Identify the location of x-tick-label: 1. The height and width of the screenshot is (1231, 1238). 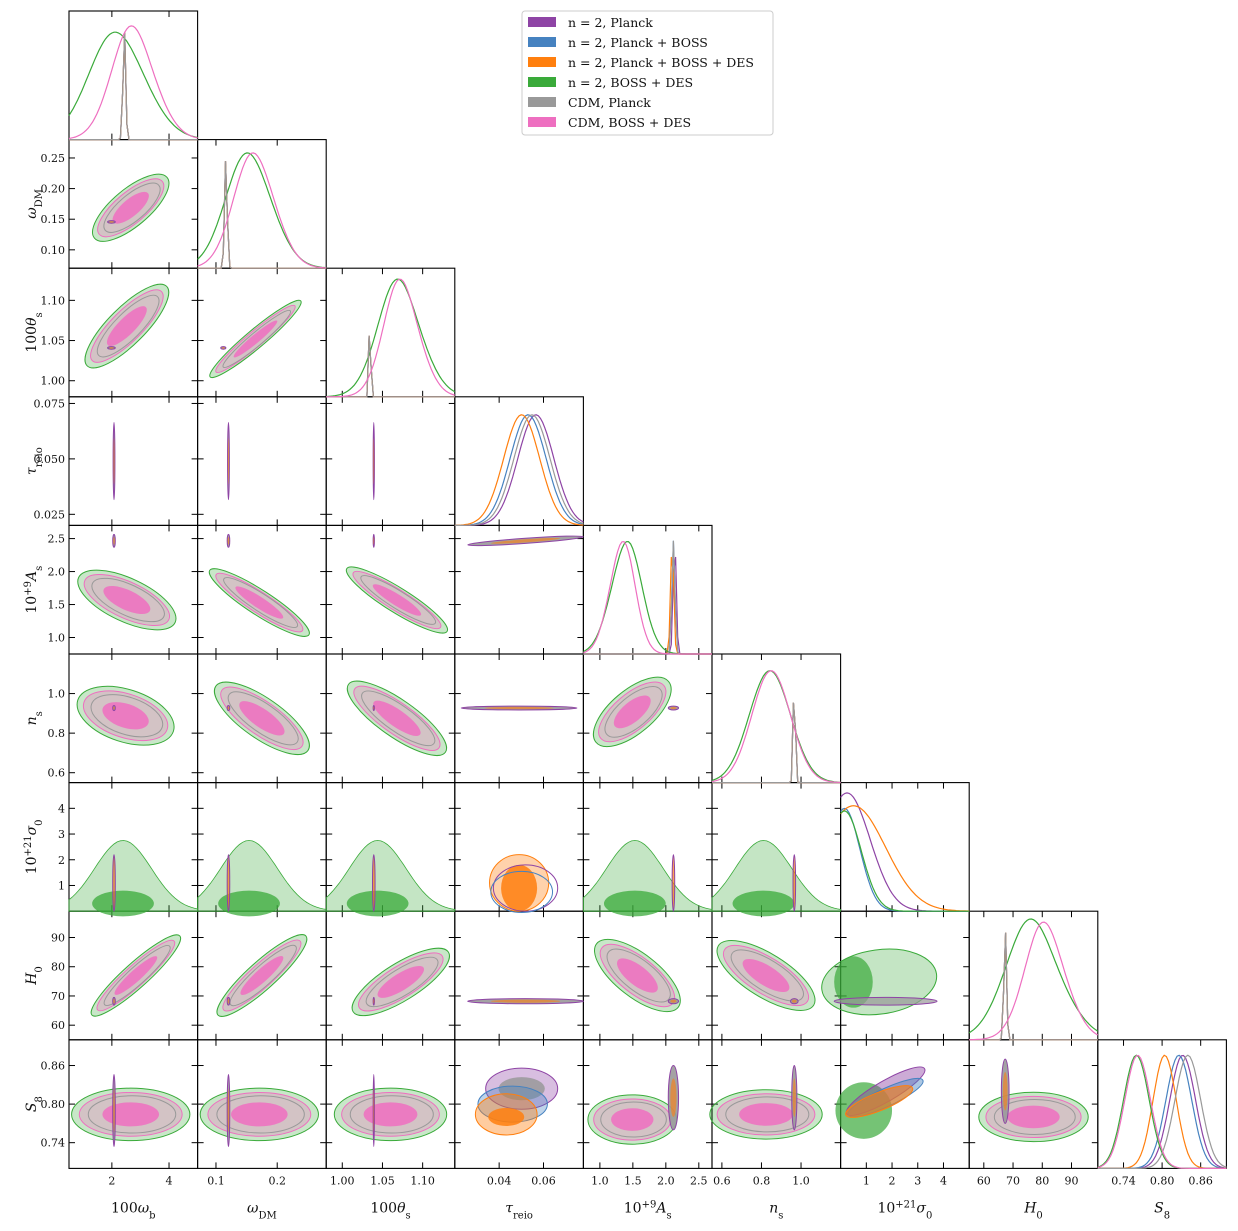
(866, 1180).